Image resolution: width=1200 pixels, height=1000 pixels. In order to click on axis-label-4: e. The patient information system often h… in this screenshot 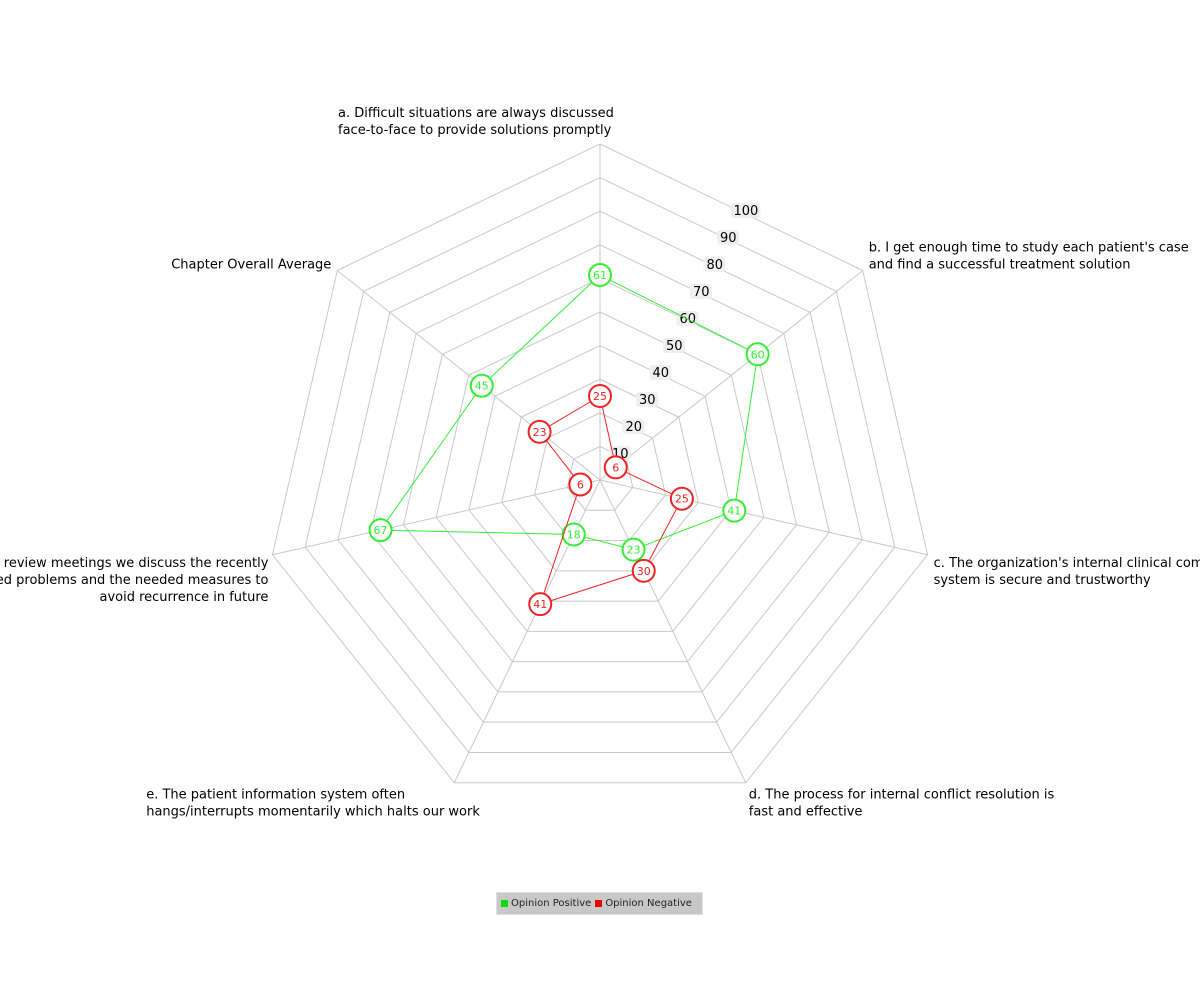, I will do `click(313, 804)`.